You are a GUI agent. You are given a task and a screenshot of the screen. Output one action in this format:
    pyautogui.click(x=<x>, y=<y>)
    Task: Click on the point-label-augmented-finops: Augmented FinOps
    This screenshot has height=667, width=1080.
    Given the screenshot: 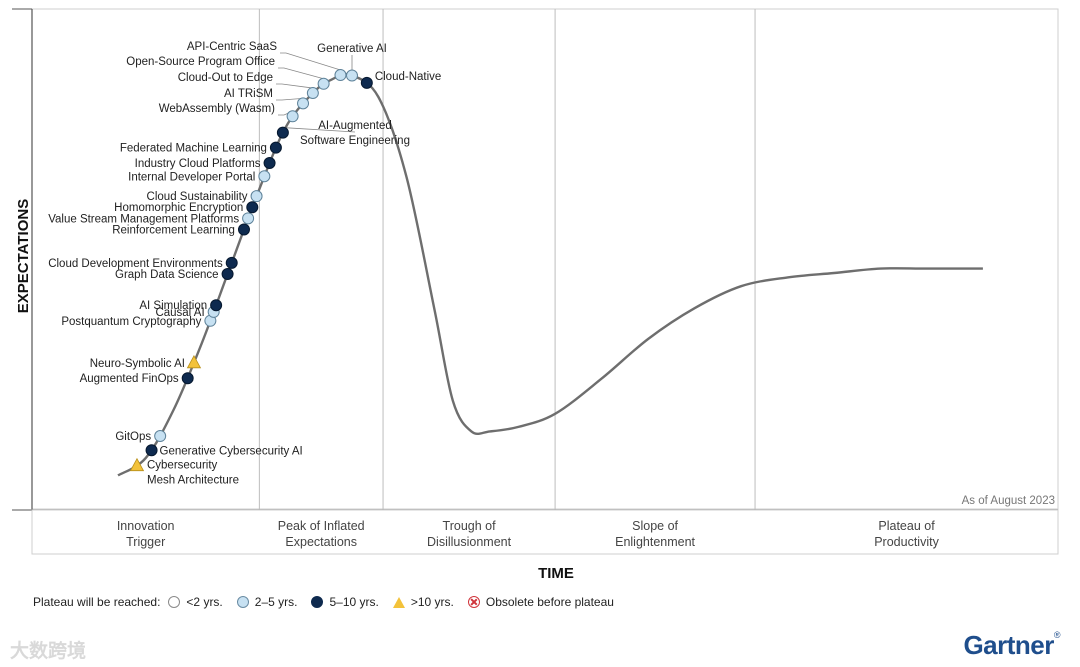 What is the action you would take?
    pyautogui.click(x=129, y=379)
    